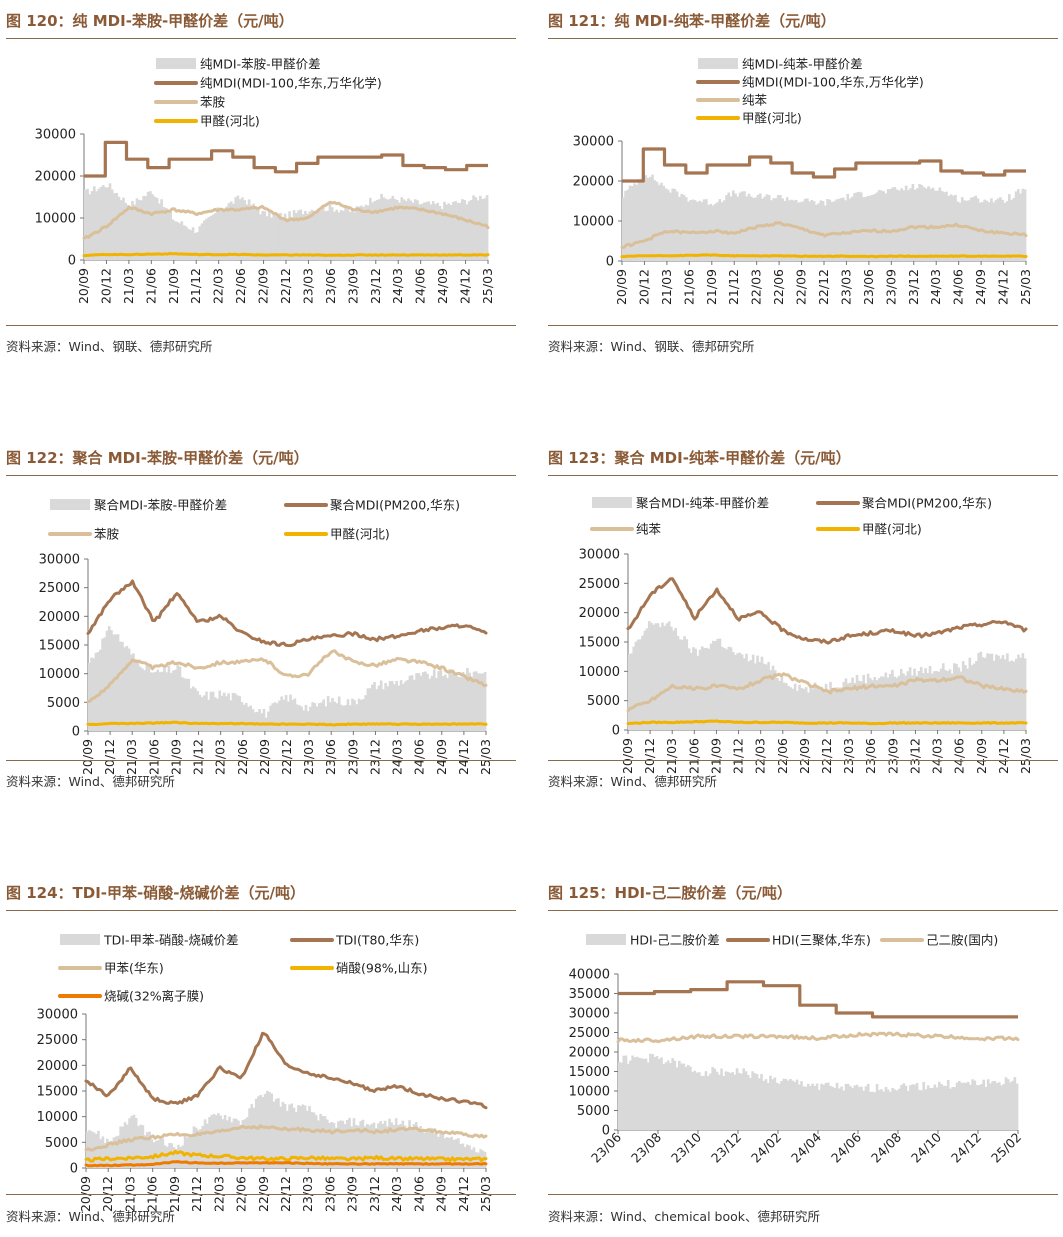 The image size is (1063, 1237). I want to click on x-tick-label: 24/06, so click(419, 757).